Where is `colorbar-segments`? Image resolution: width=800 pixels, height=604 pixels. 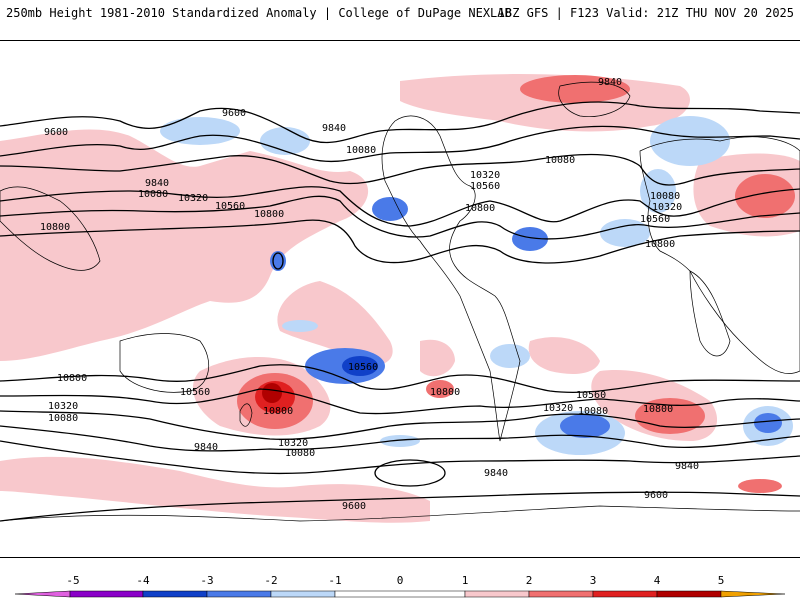 colorbar-segments is located at coordinates (400, 594).